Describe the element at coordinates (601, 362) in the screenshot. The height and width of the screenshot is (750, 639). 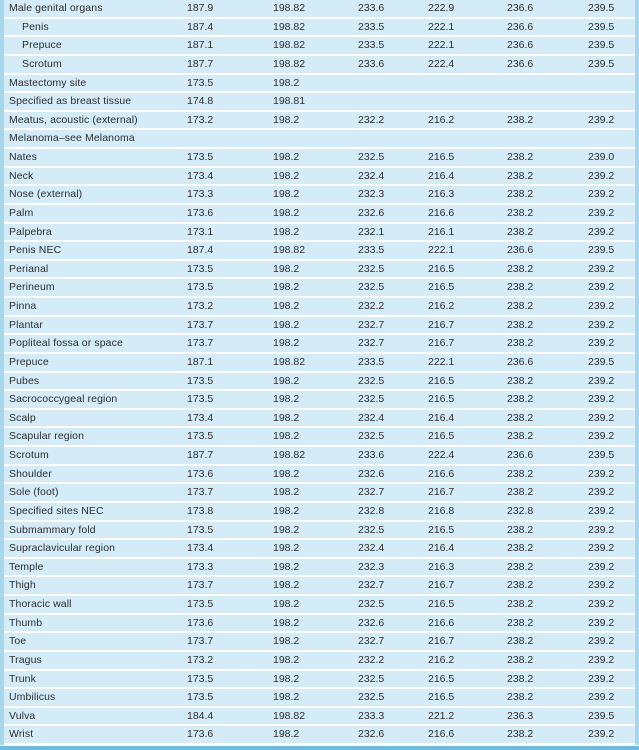
I see `code-value: 239.5` at that location.